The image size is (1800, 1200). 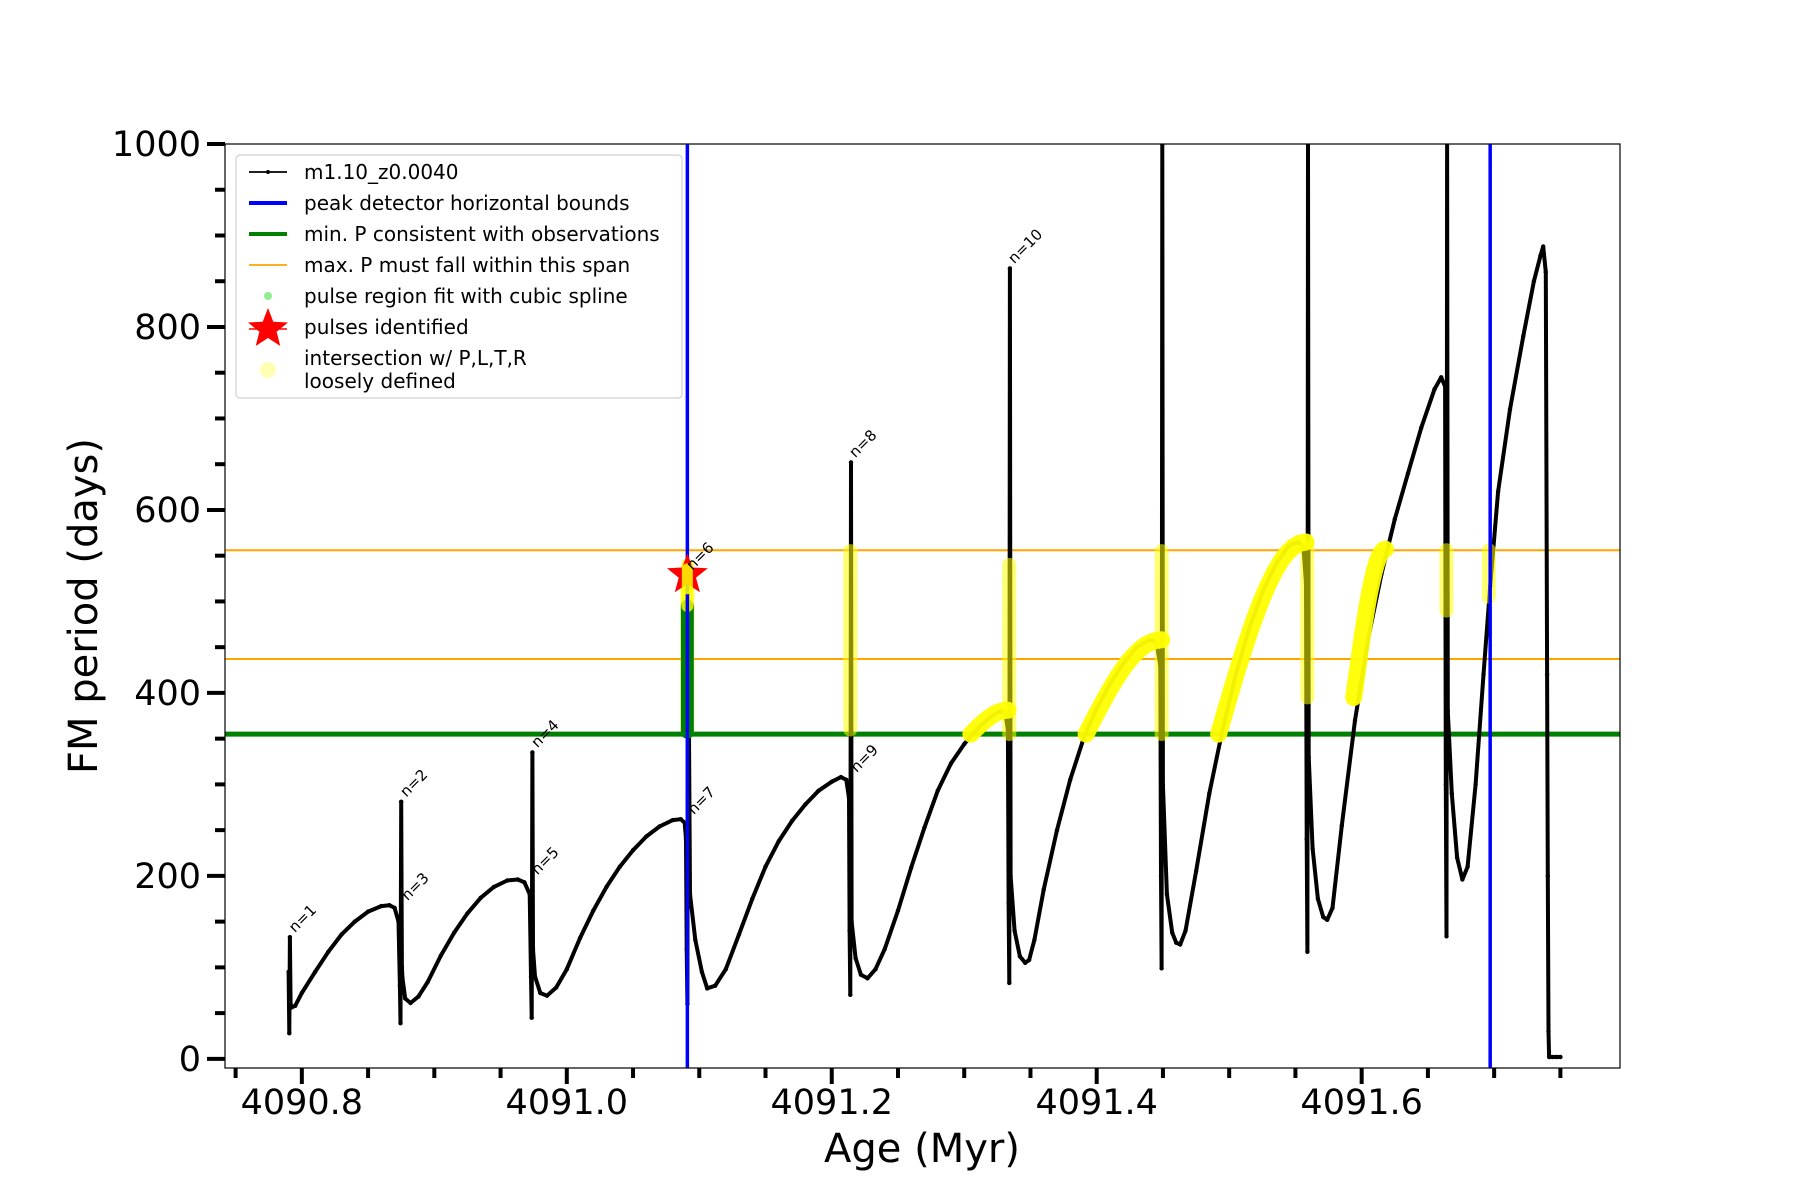 What do you see at coordinates (1088, 638) in the screenshot?
I see `intersection-regions` at bounding box center [1088, 638].